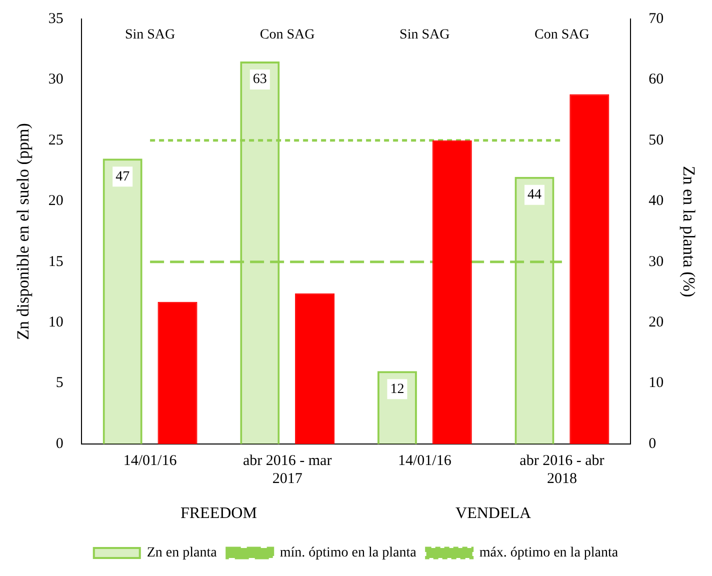 The image size is (712, 576). What do you see at coordinates (218, 513) in the screenshot?
I see `text: FREEDOM` at bounding box center [218, 513].